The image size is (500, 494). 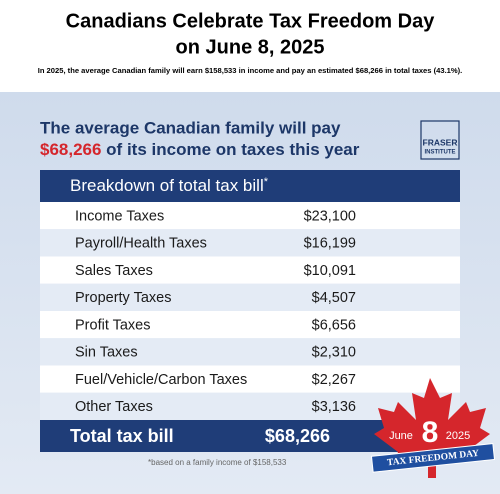 I want to click on row-amount: $3,136, so click(x=334, y=407).